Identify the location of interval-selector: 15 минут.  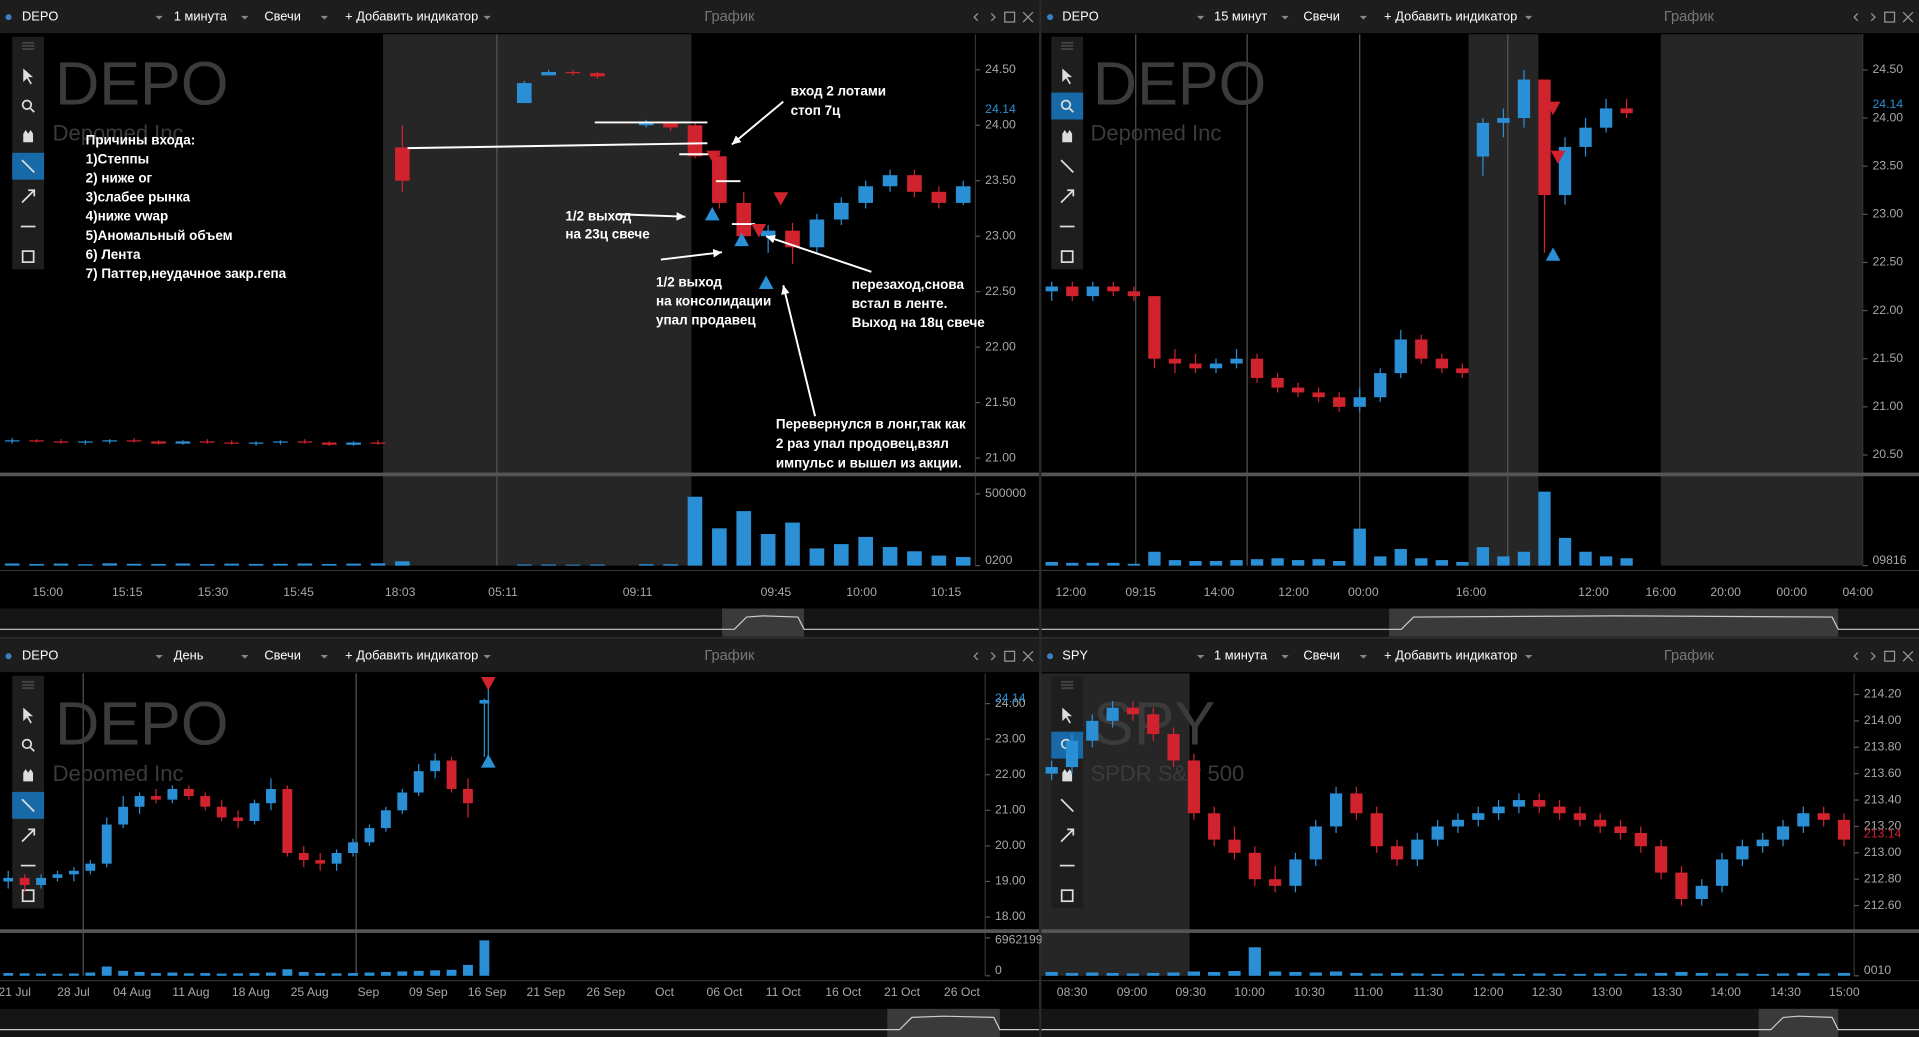
(1240, 16).